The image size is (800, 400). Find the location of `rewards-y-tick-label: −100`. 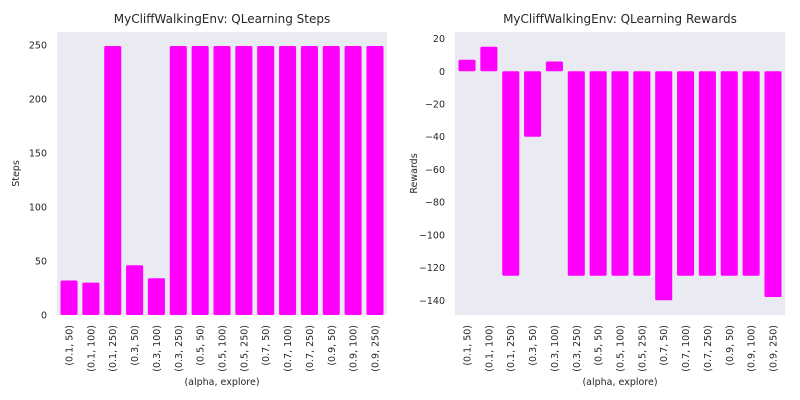

rewards-y-tick-label: −100 is located at coordinates (432, 235).